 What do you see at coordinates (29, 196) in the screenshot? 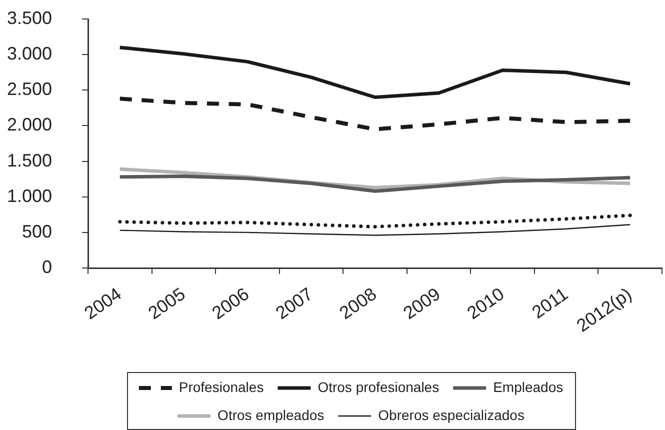
I see `y-tick-label: 1.000` at bounding box center [29, 196].